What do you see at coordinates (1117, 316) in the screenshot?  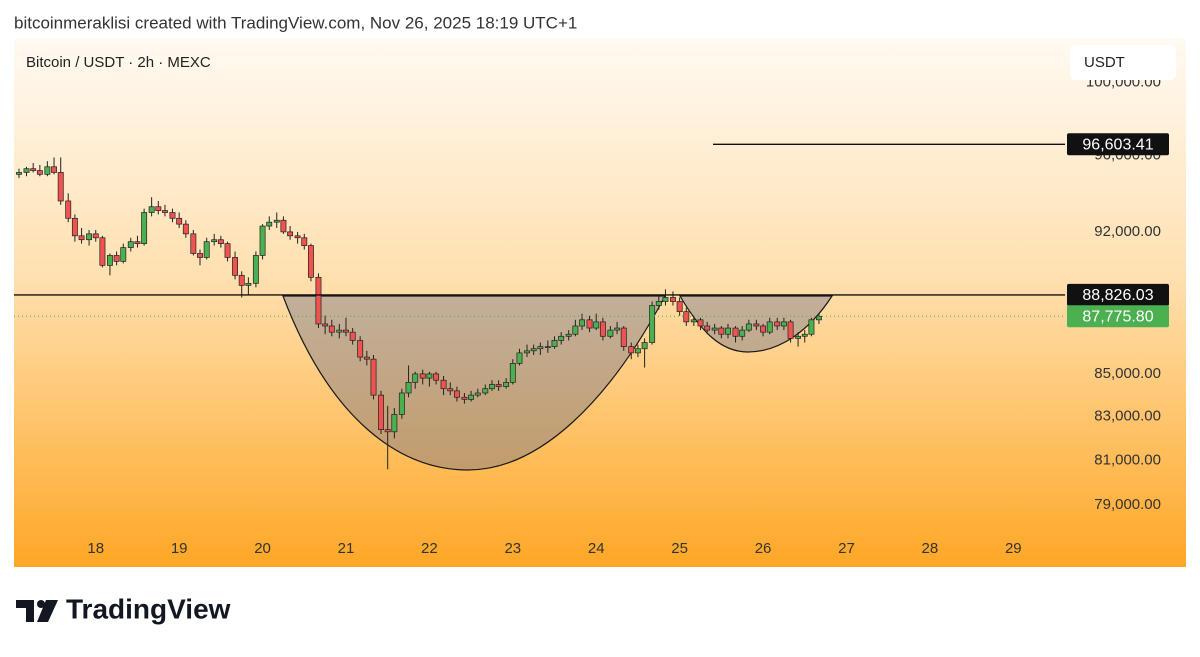 I see `last-price-label: 87,775.80` at bounding box center [1117, 316].